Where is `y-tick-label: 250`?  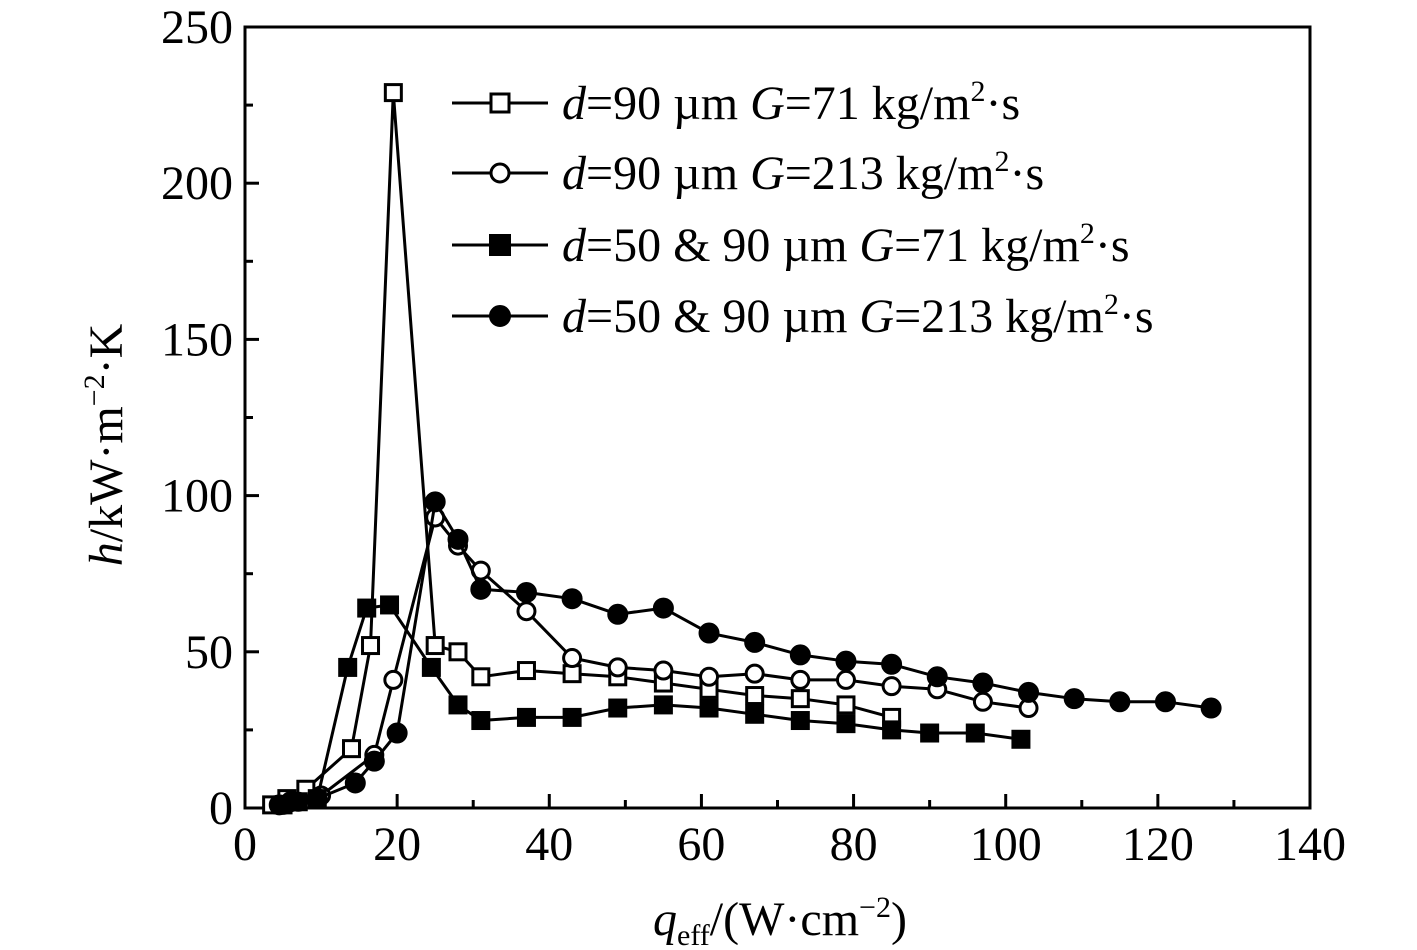
y-tick-label: 250 is located at coordinates (197, 27).